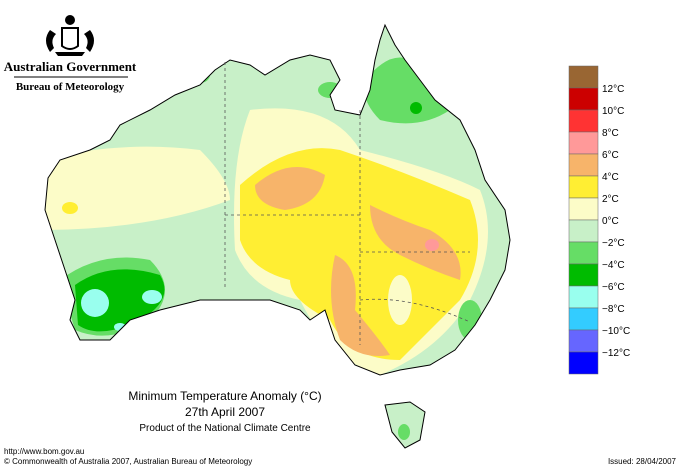 The width and height of the screenshot is (680, 472). Describe the element at coordinates (616, 353) in the screenshot. I see `legend-label: −12°C` at that location.